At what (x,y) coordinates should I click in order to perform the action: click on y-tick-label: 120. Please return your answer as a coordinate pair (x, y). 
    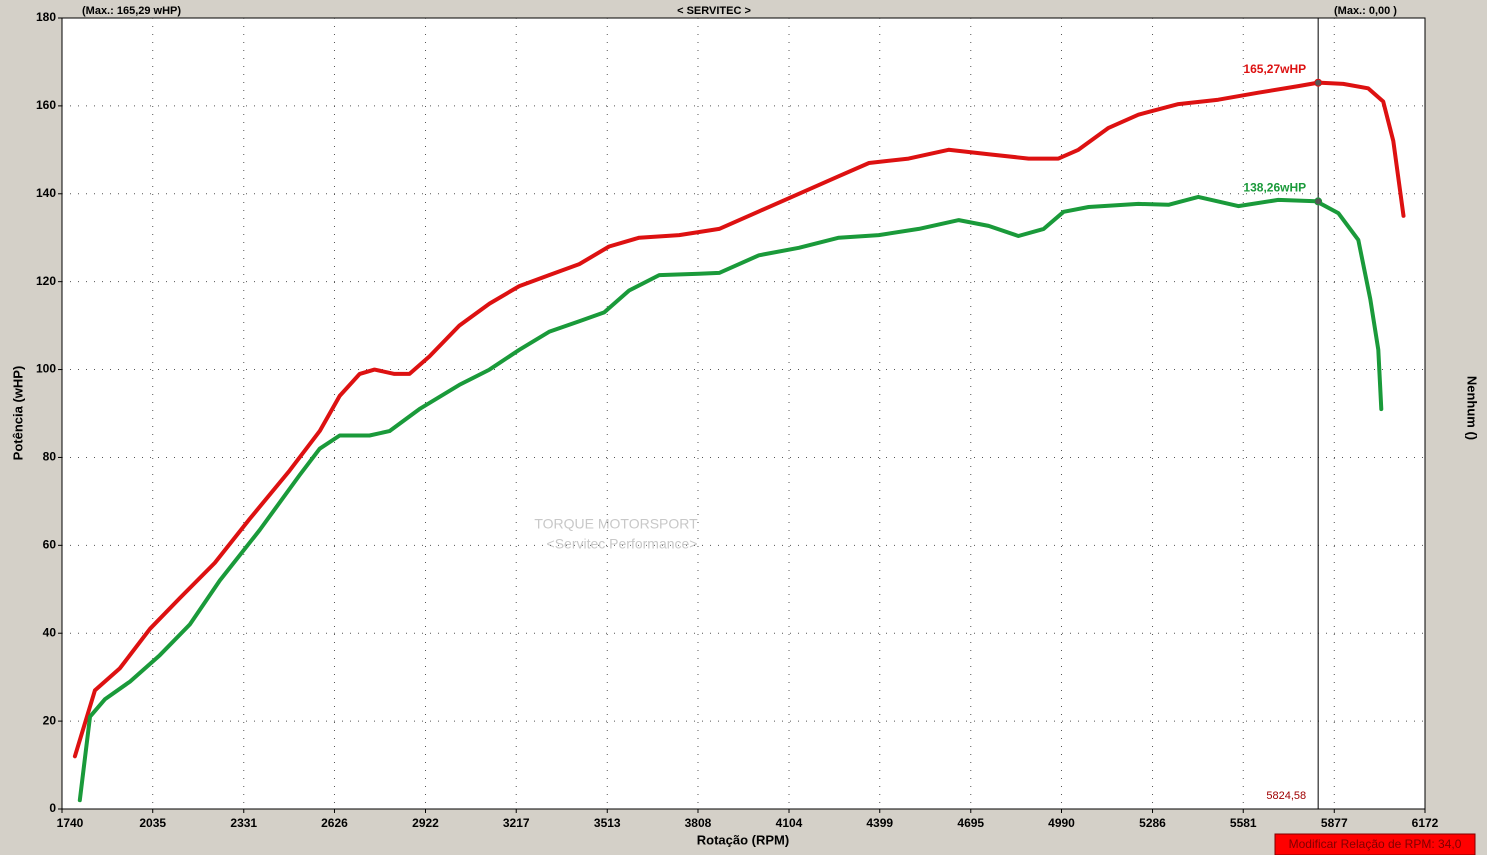
    Looking at the image, I should click on (46, 281).